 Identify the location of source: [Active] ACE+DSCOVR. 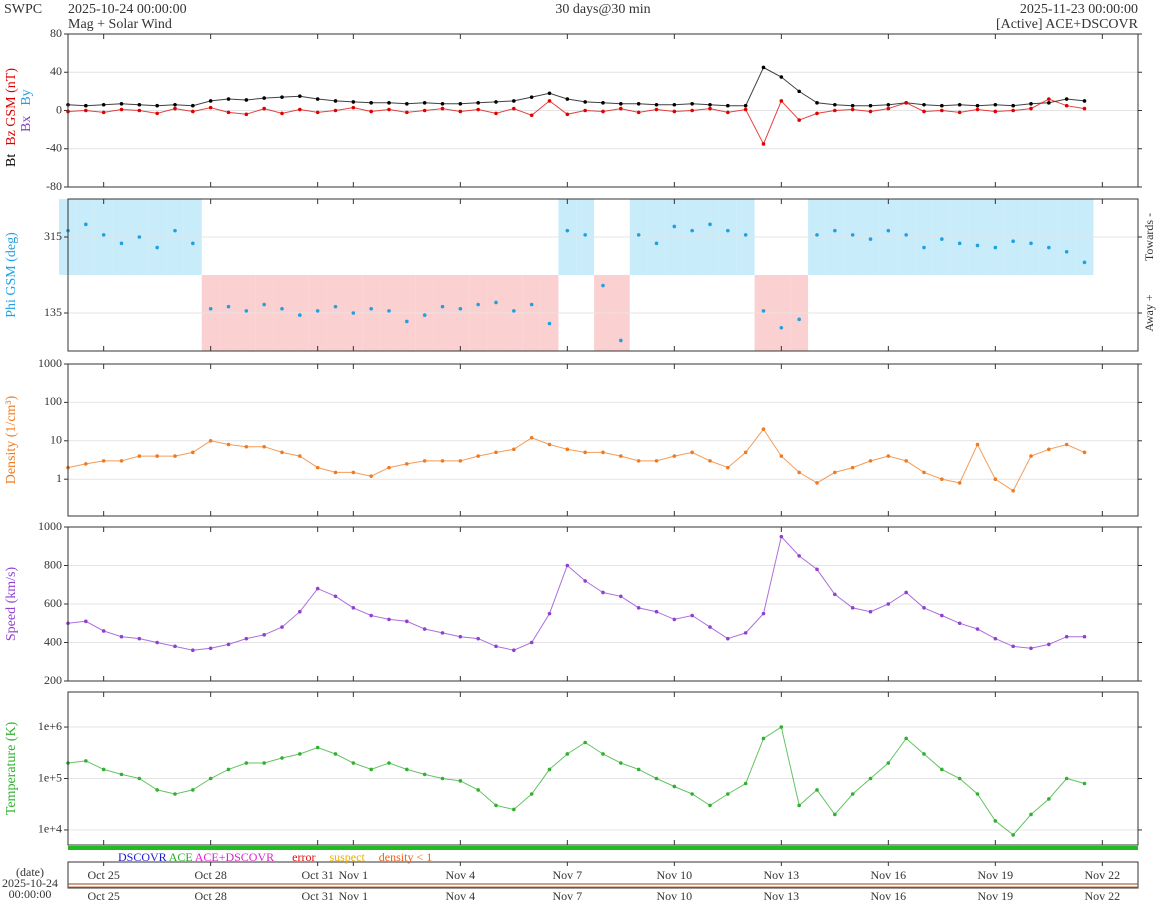
(1067, 24).